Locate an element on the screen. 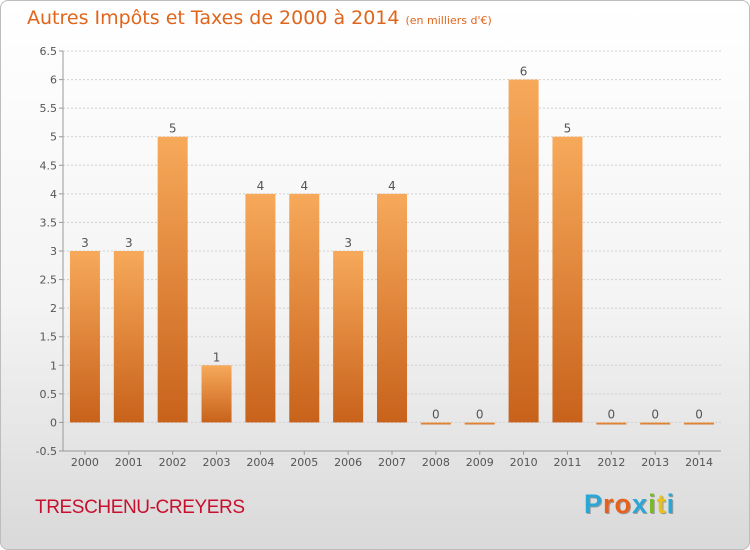  x-tick-label: 2001 is located at coordinates (129, 462).